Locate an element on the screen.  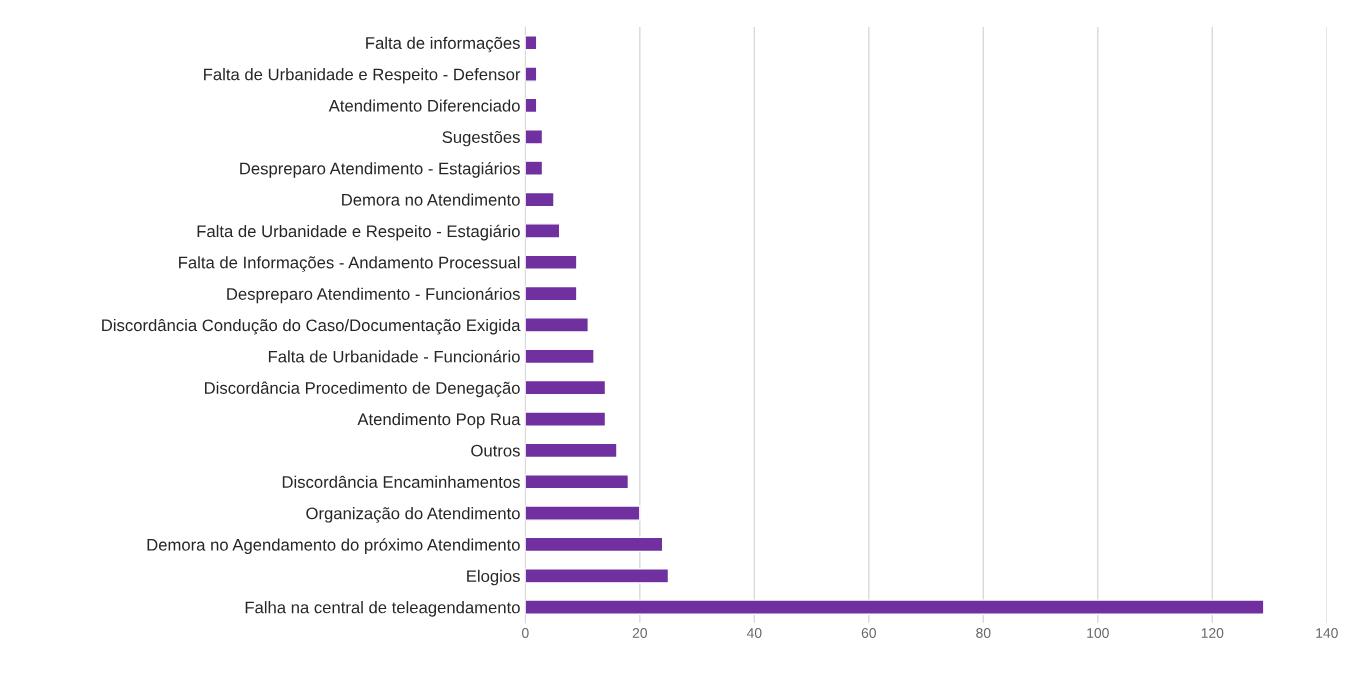
x-tick-label: 0 is located at coordinates (525, 633).